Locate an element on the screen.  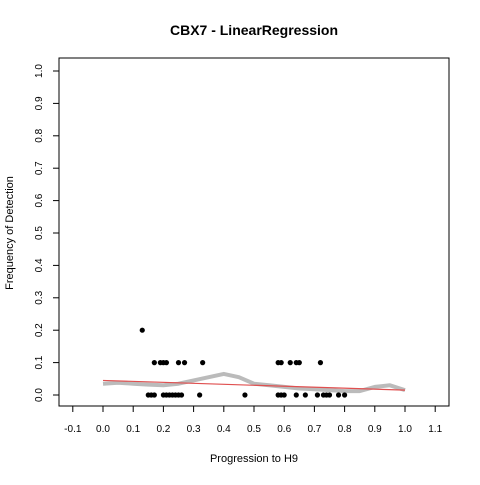
smooth-curve-line is located at coordinates (254, 382).